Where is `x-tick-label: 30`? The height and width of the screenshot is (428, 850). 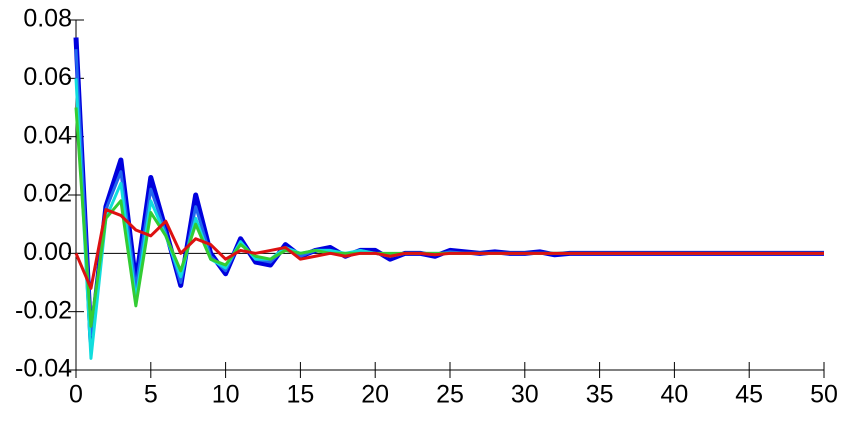 x-tick-label: 30 is located at coordinates (525, 395).